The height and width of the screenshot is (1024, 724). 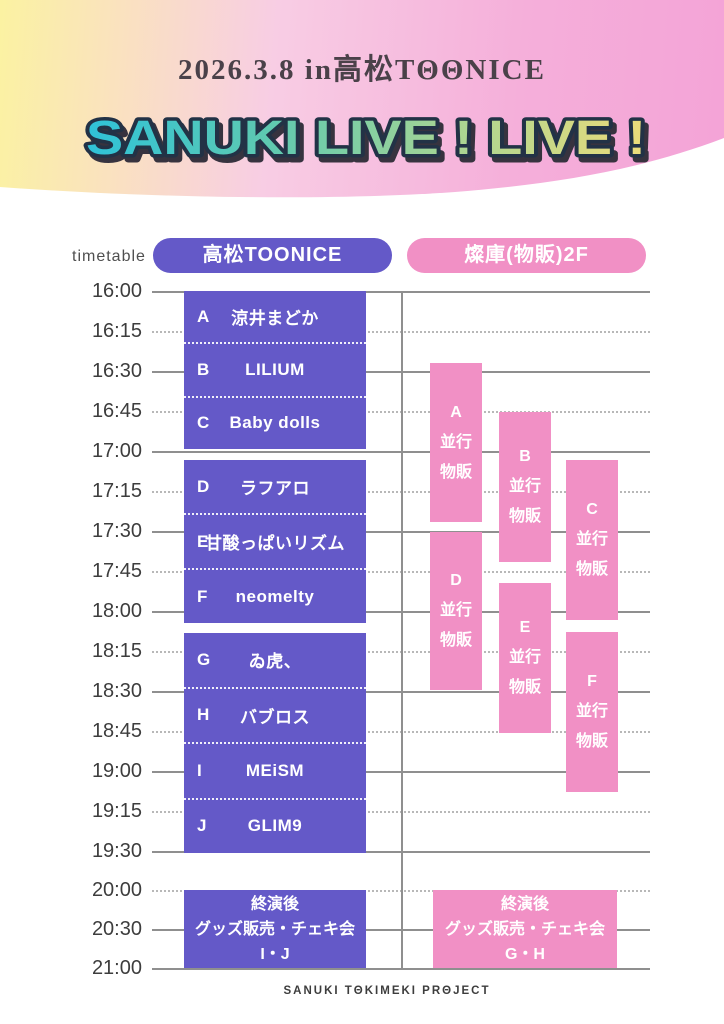 I want to click on time-gridline, so click(x=401, y=969).